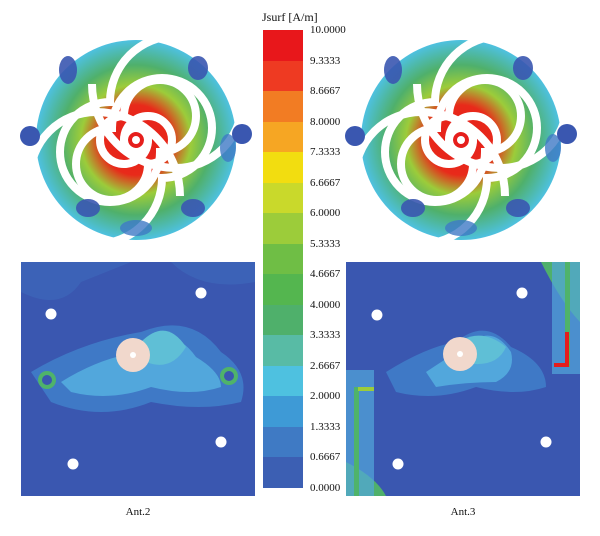  What do you see at coordinates (325, 243) in the screenshot?
I see `legend-label: 5.3333` at bounding box center [325, 243].